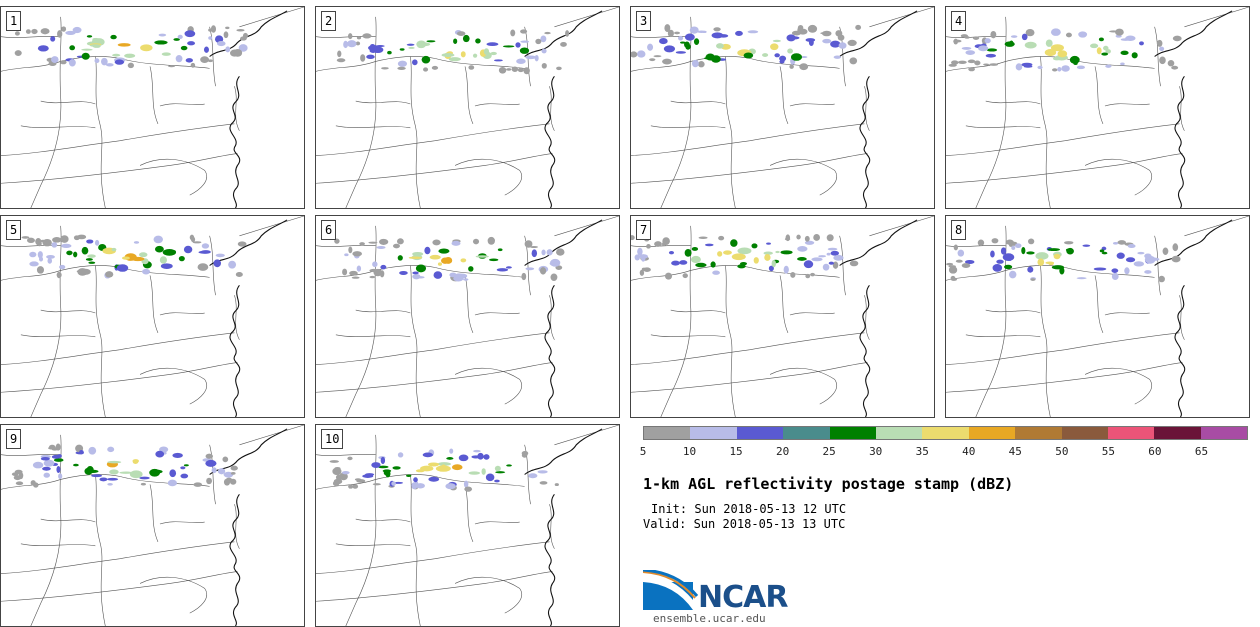 This screenshot has width=1260, height=627. I want to click on ensemble-member-panel: 4, so click(1097, 107).